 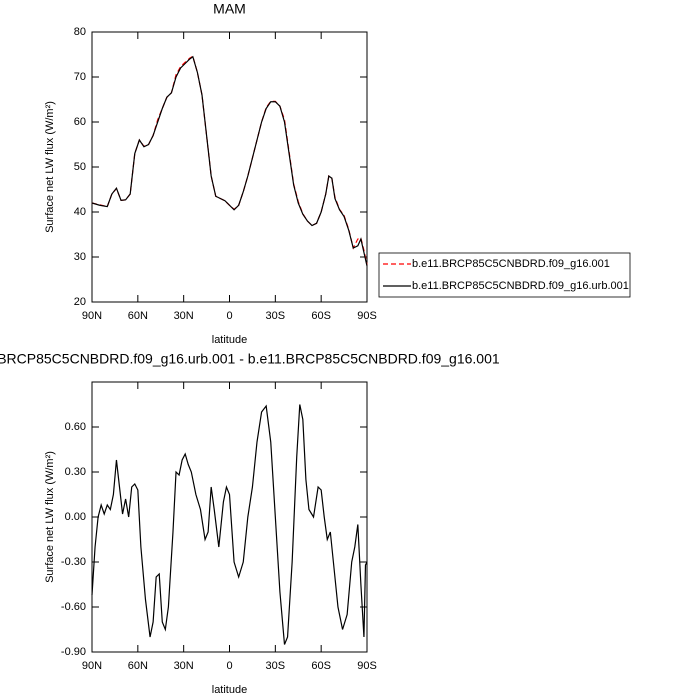 I want to click on y-tick-label: -0.60, so click(x=73, y=607).